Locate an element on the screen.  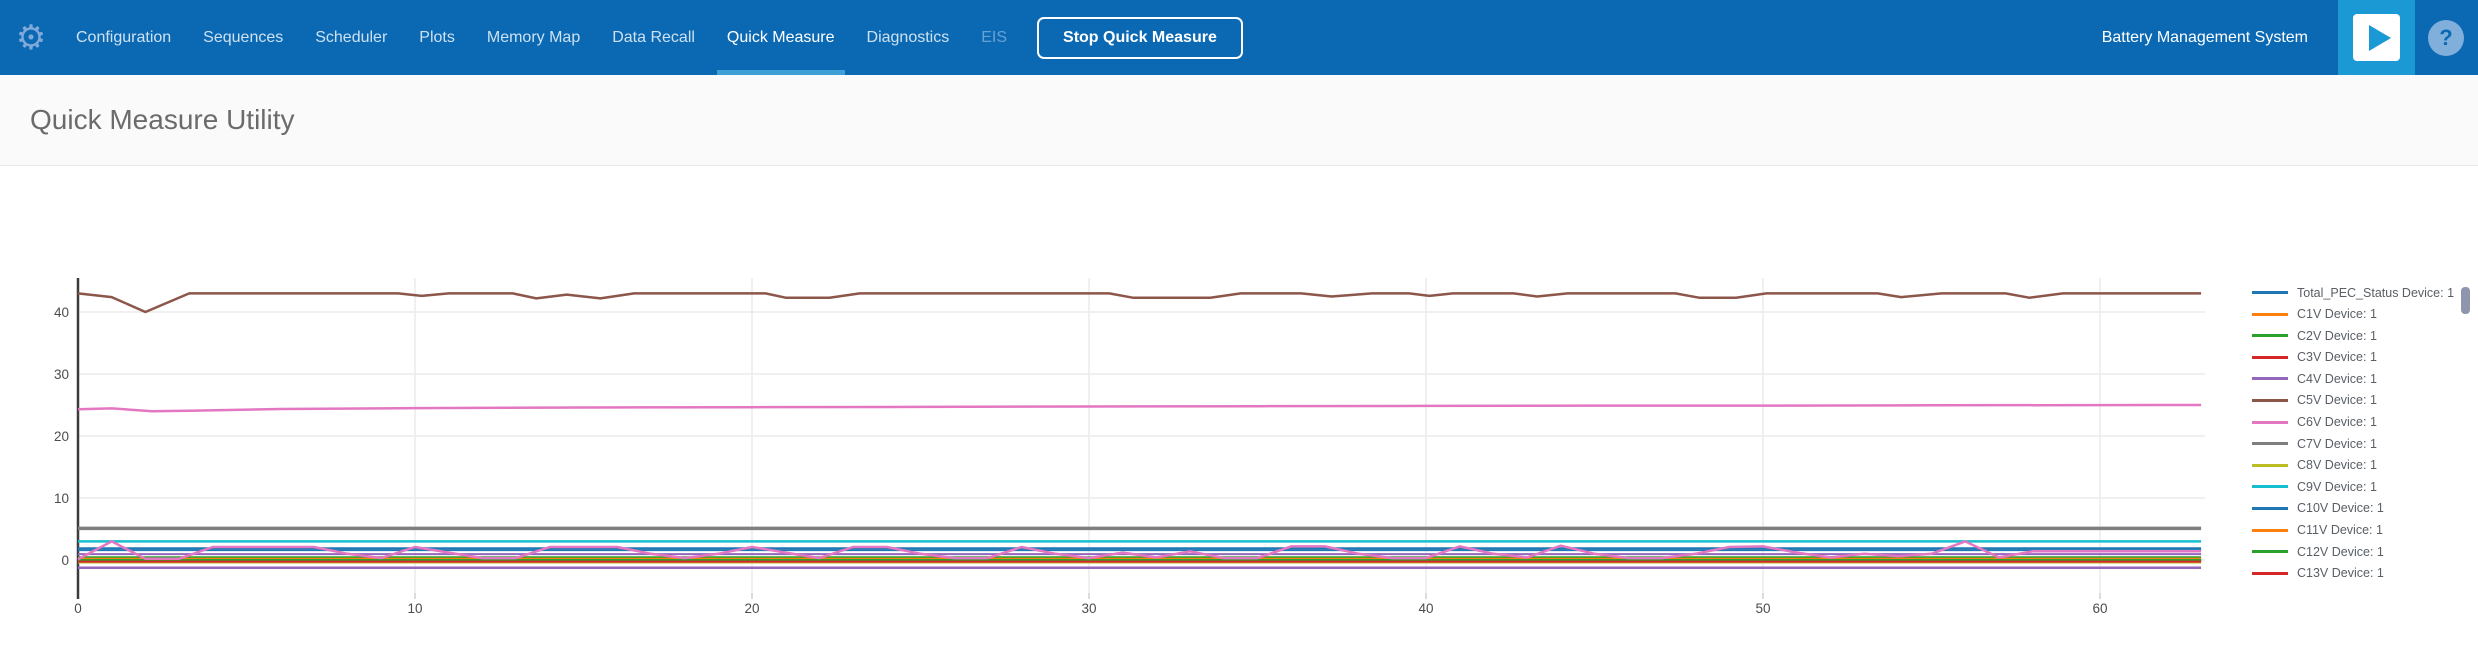
nav-item-scheduler: Scheduler is located at coordinates (351, 37).